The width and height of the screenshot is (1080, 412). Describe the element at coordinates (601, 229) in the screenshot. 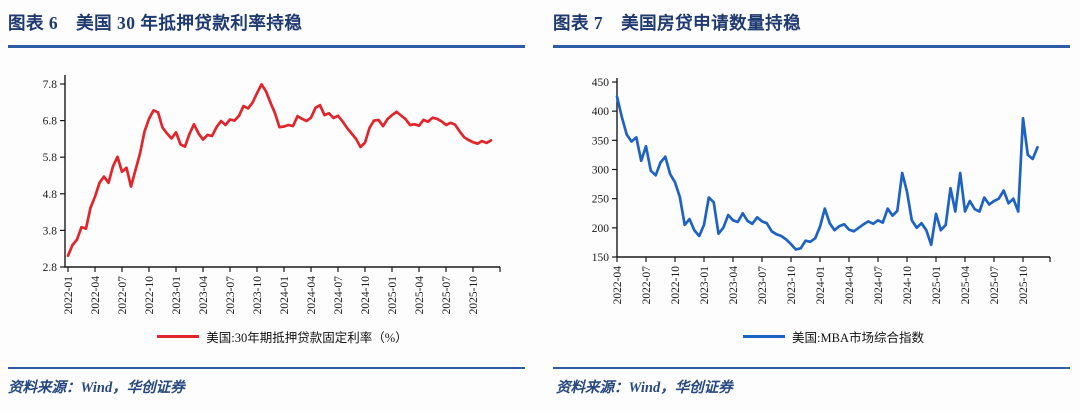

I see `svg-text: 200` at that location.